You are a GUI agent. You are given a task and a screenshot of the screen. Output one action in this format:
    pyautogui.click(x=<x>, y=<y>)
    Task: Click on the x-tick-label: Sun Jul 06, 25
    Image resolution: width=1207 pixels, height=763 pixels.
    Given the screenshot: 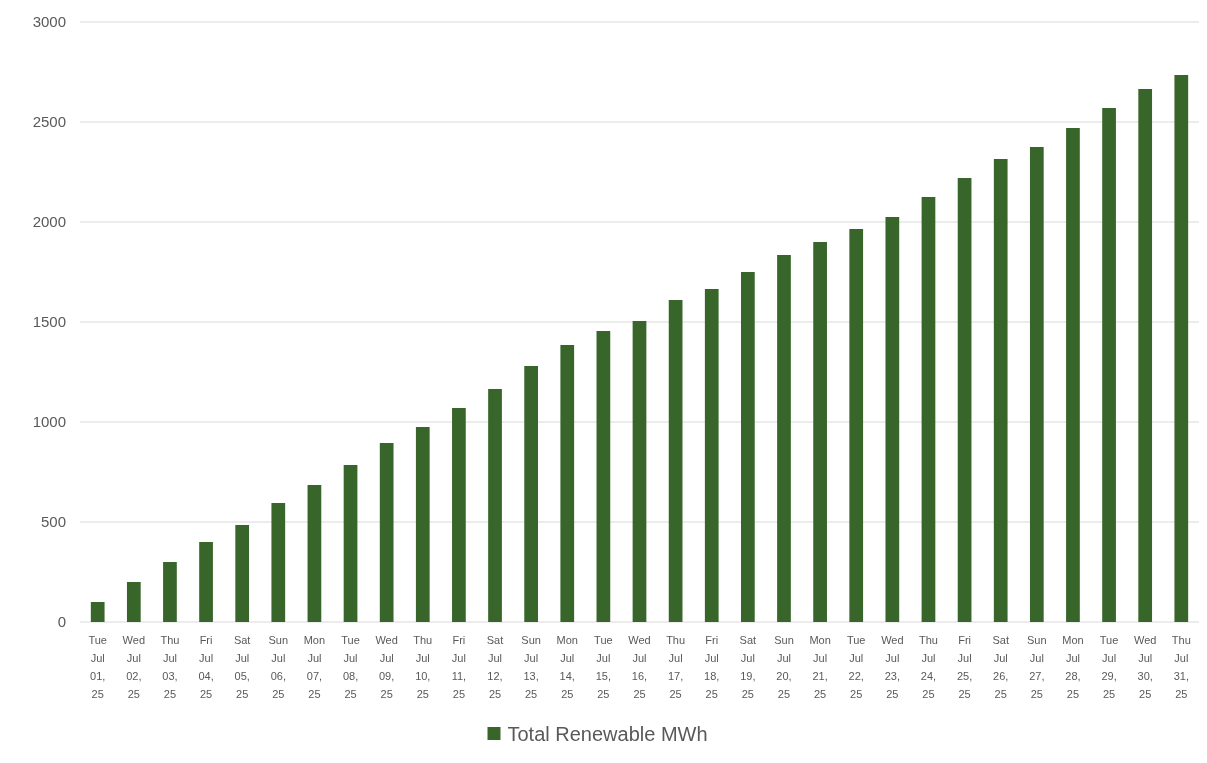 What is the action you would take?
    pyautogui.click(x=278, y=667)
    